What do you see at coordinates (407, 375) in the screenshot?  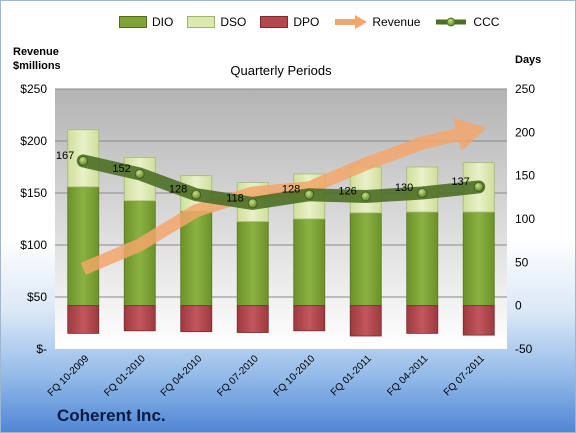 I see `x-tick-label: FQ 04-2011` at bounding box center [407, 375].